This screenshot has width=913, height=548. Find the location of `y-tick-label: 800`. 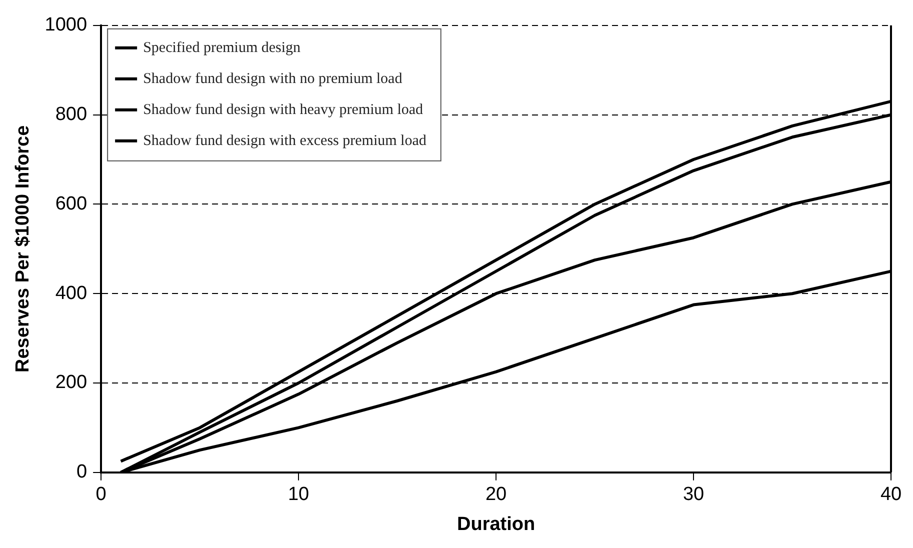

y-tick-label: 800 is located at coordinates (71, 115).